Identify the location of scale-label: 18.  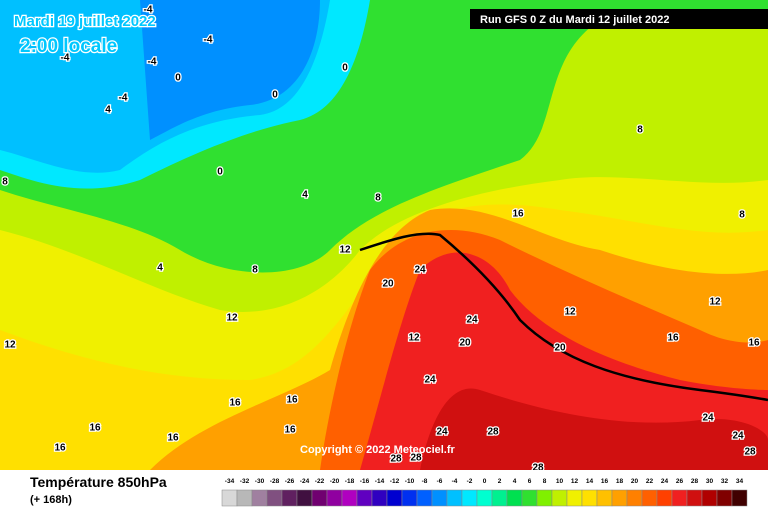
(620, 481).